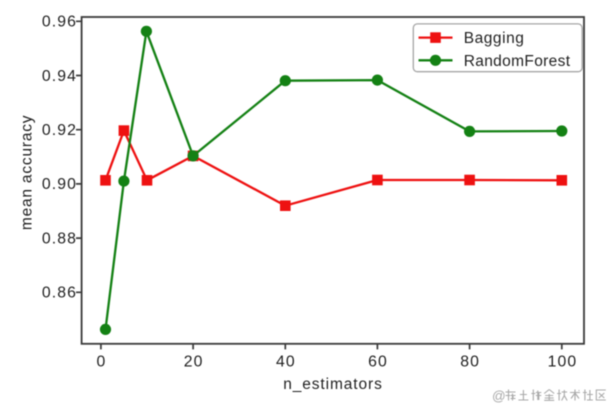 This screenshot has height=409, width=610. Describe the element at coordinates (333, 384) in the screenshot. I see `svg-text: n_estimators` at that location.